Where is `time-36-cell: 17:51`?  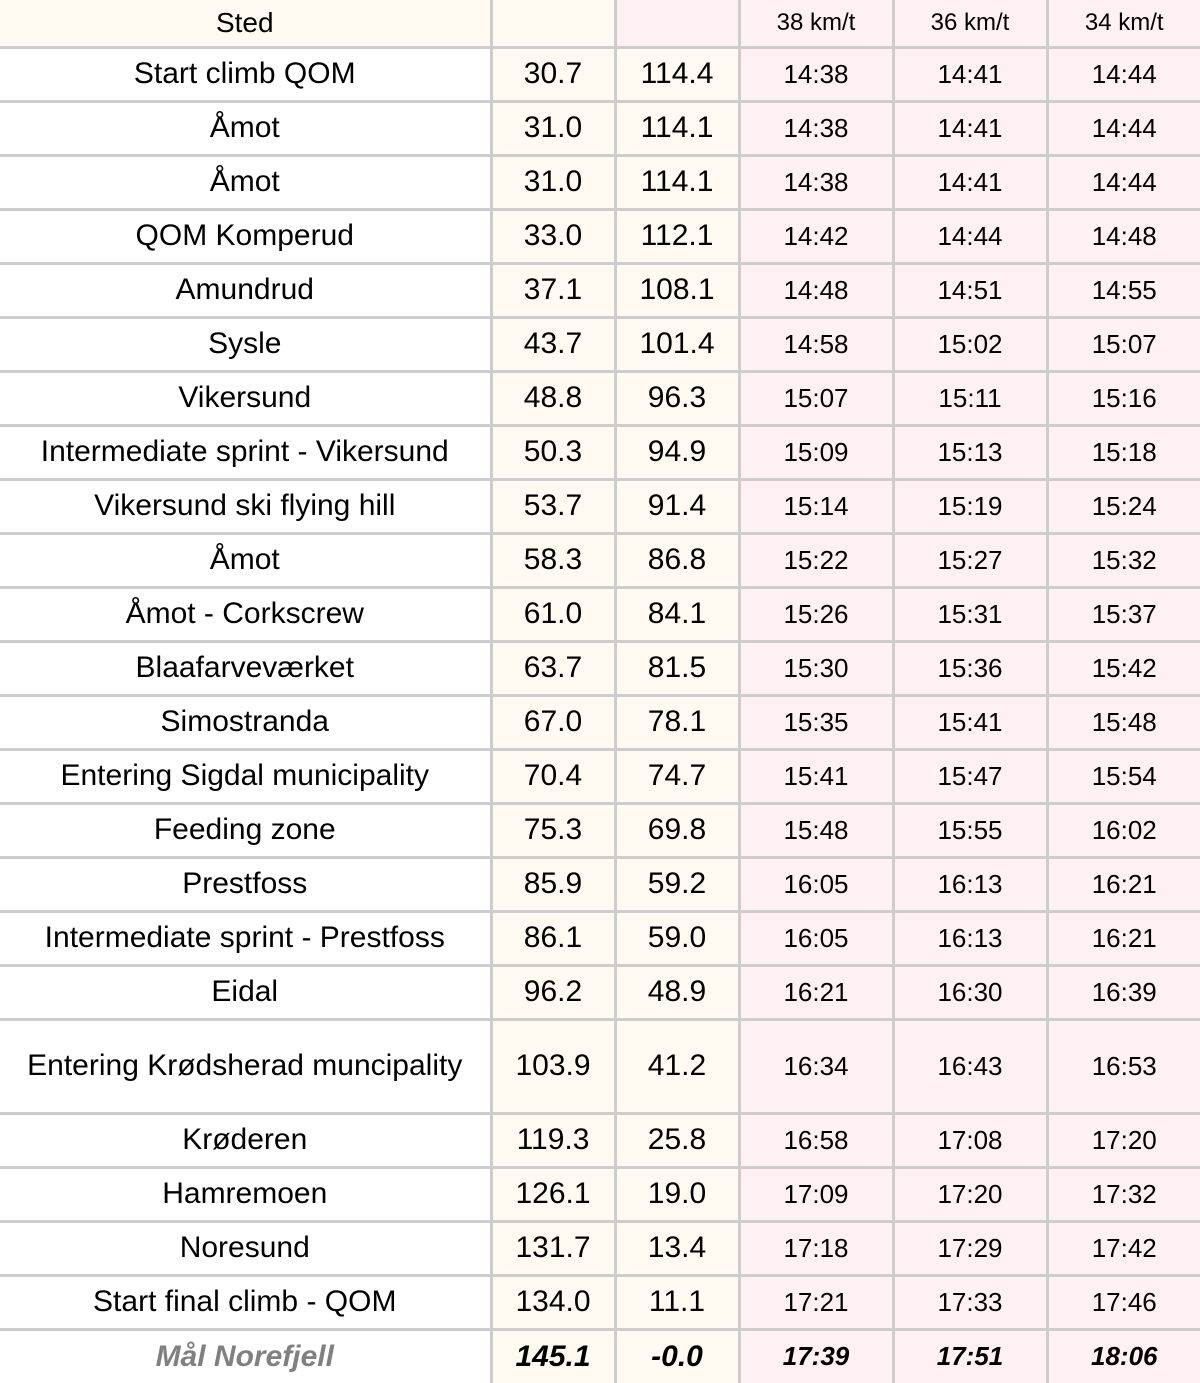
time-36-cell: 17:51 is located at coordinates (970, 1355).